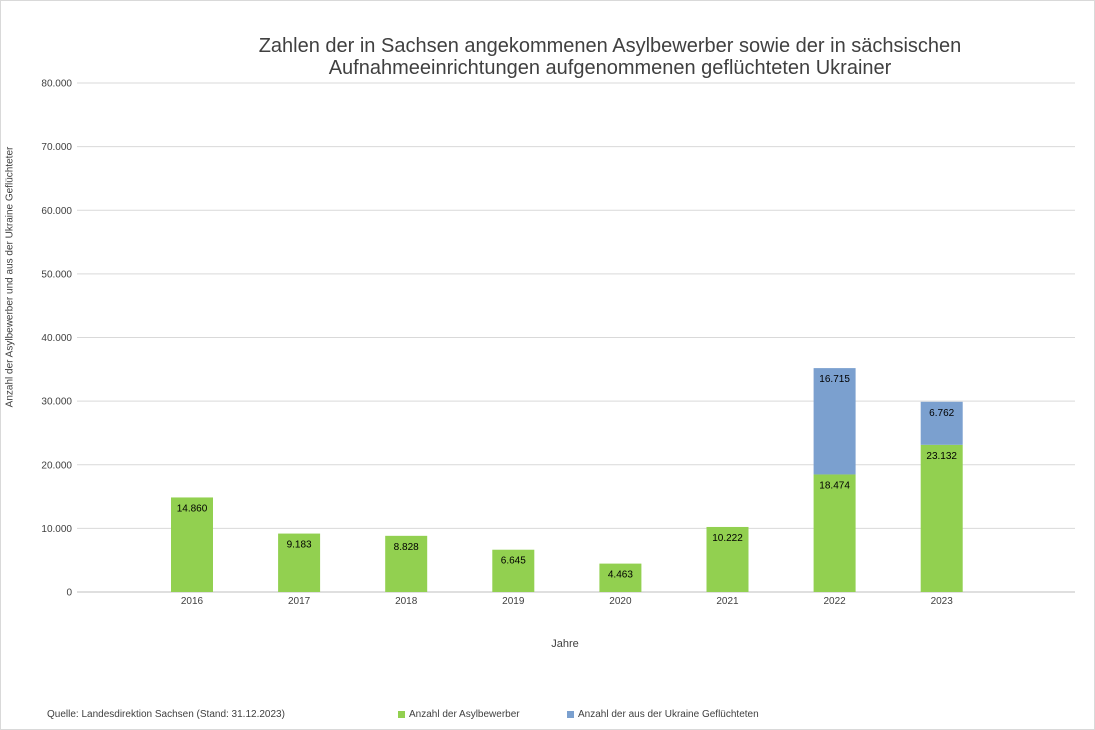 This screenshot has height=730, width=1095. I want to click on x-tick-label: 2016, so click(192, 601).